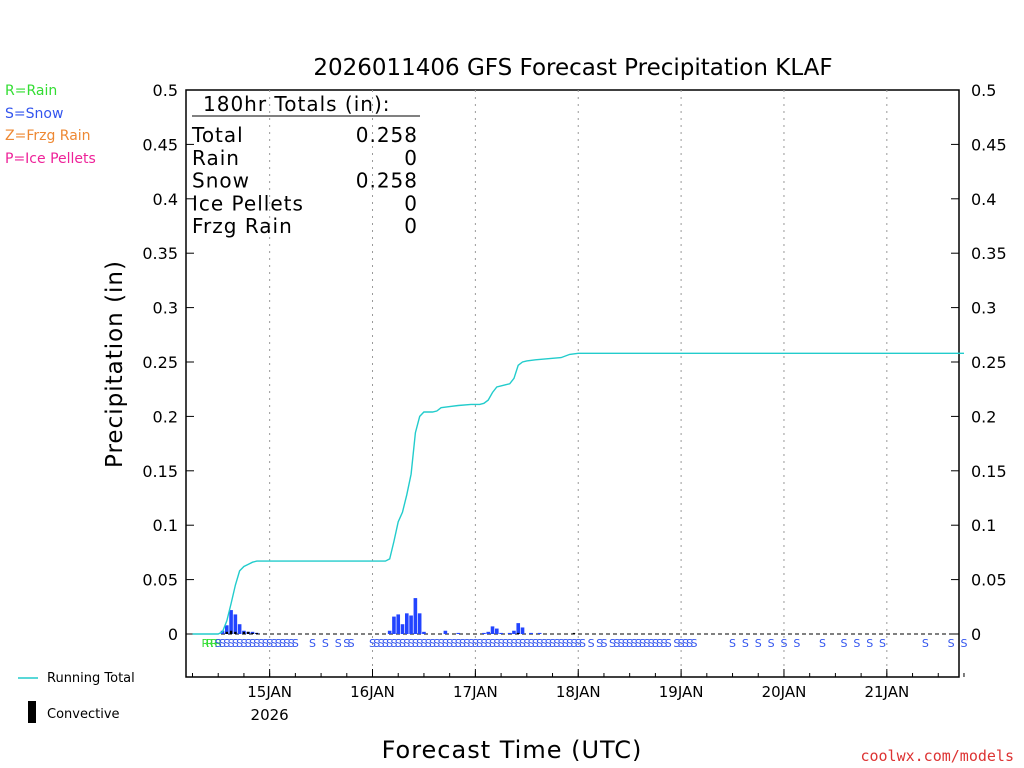  What do you see at coordinates (165, 308) in the screenshot?
I see `y-tick-label-left: 0.3` at bounding box center [165, 308].